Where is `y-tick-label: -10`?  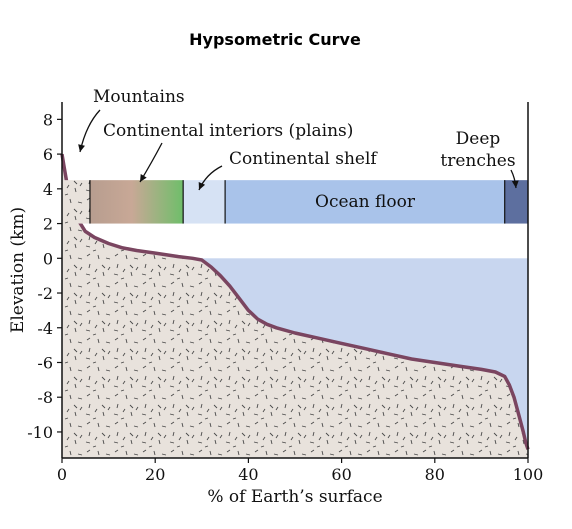 y-tick-label: -10 is located at coordinates (40, 432).